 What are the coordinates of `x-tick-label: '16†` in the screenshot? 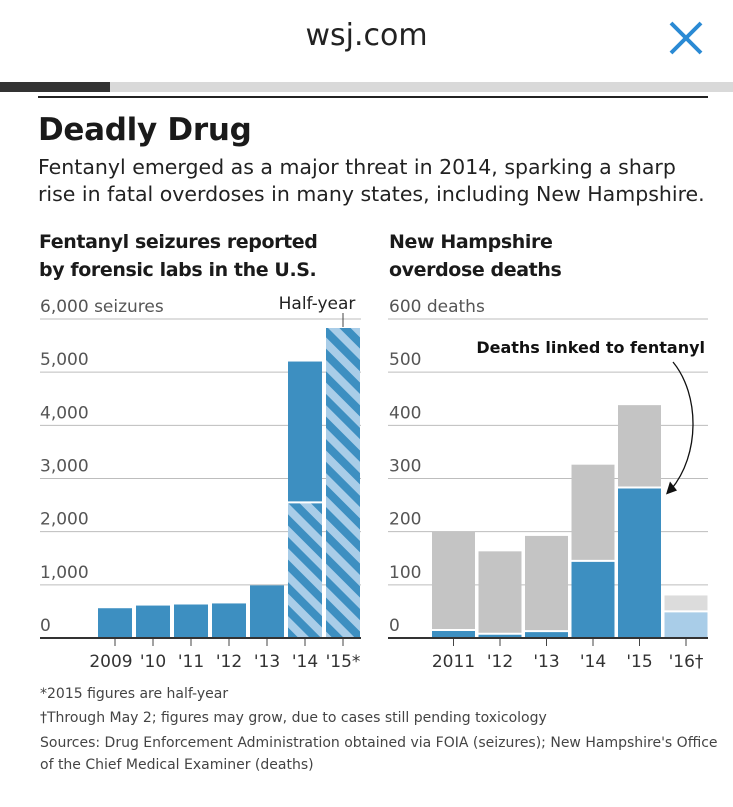 It's located at (686, 662).